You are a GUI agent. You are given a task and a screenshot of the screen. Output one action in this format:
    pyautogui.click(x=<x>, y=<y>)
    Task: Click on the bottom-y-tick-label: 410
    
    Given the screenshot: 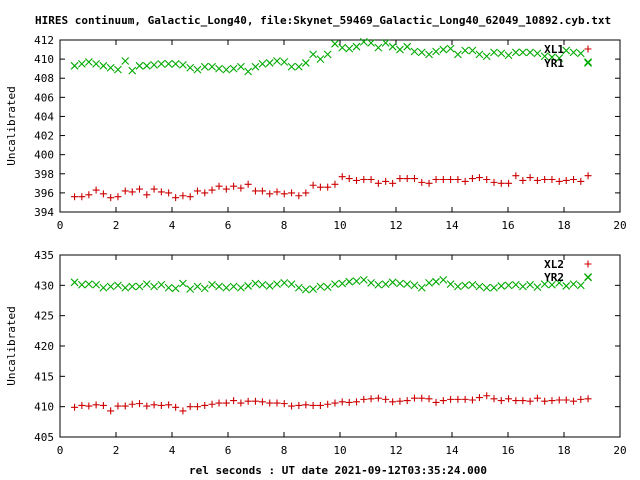 What is the action you would take?
    pyautogui.click(x=44, y=407)
    